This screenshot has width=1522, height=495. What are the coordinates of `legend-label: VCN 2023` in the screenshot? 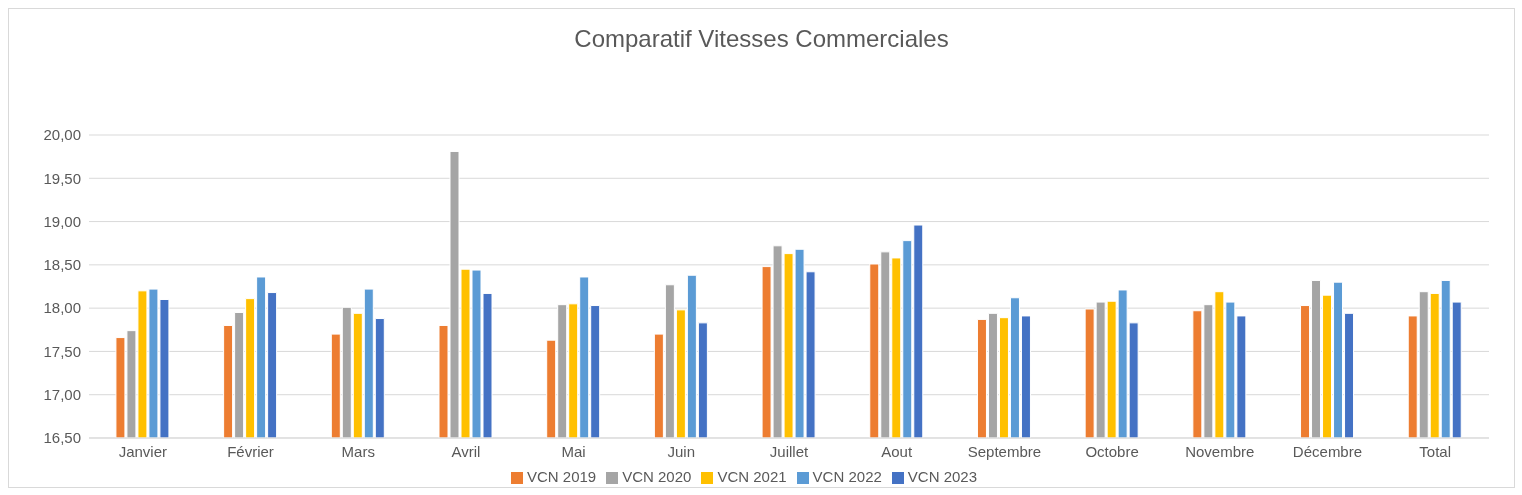 It's located at (942, 476).